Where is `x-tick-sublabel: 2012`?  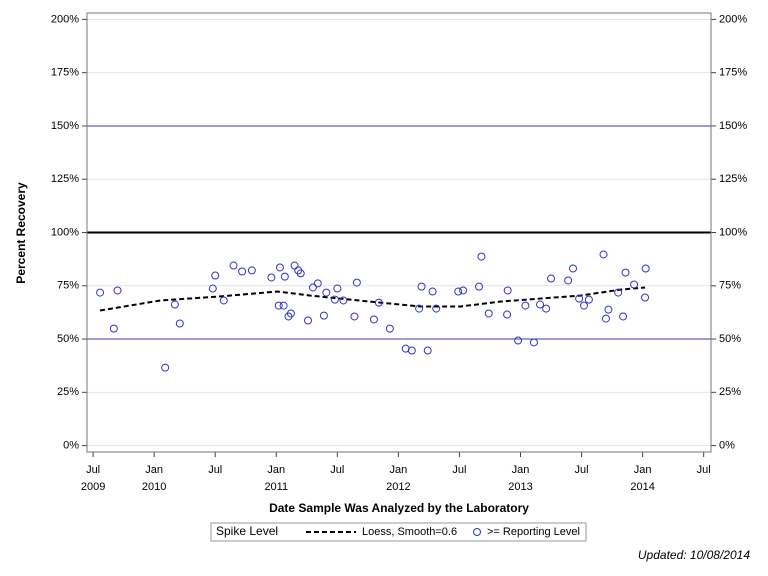
x-tick-sublabel: 2012 is located at coordinates (398, 487).